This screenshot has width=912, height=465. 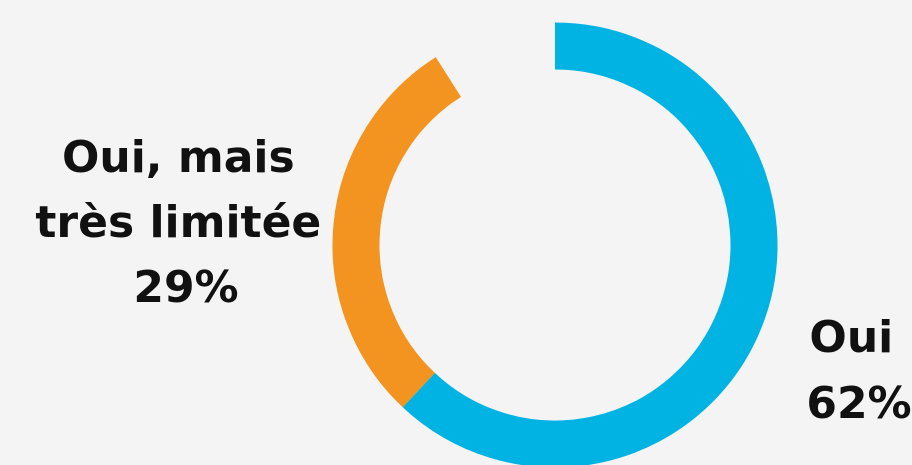 What do you see at coordinates (397, 232) in the screenshot?
I see `donut-slice-oui-mais-tres-limitee` at bounding box center [397, 232].